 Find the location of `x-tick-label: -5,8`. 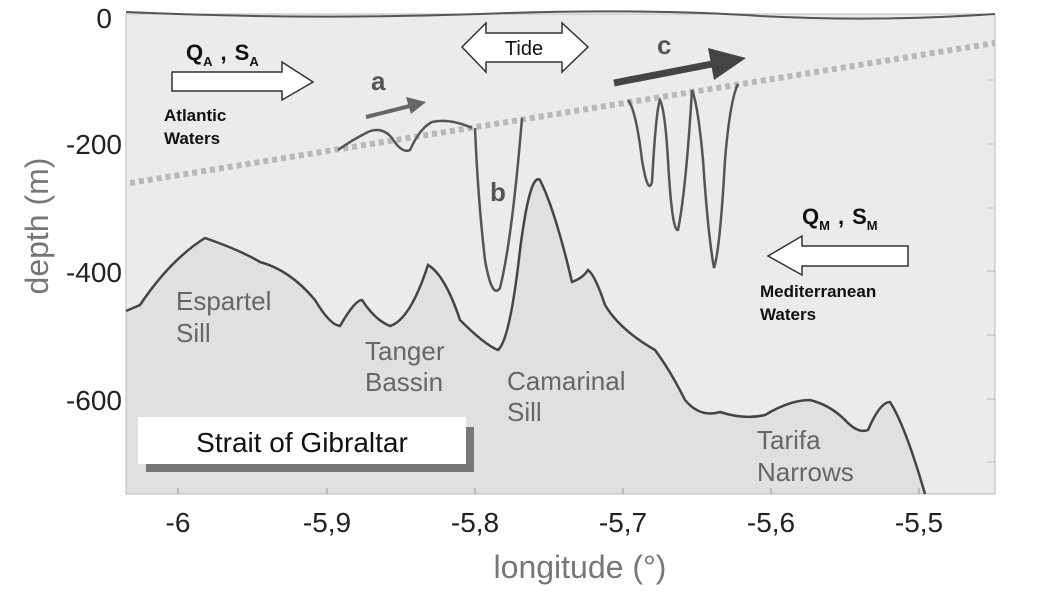

x-tick-label: -5,8 is located at coordinates (475, 522).